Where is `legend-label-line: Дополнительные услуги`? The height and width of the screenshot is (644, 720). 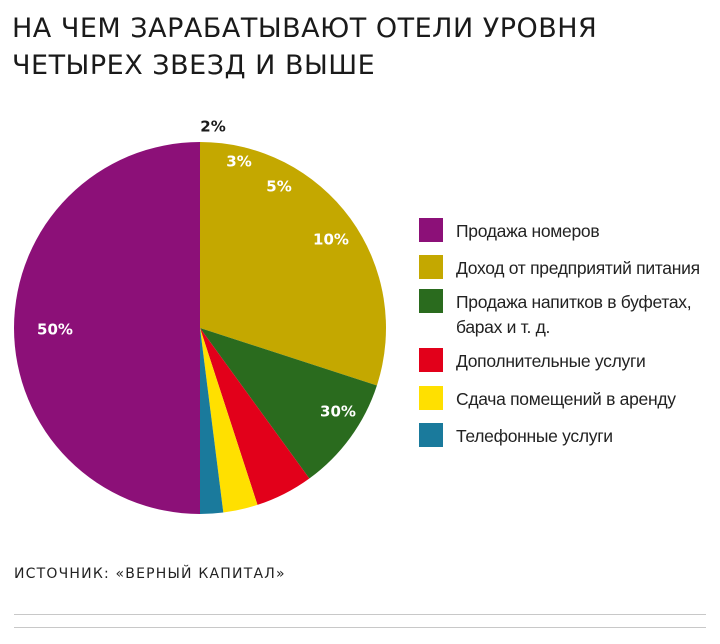
legend-label-line: Дополнительные услуги is located at coordinates (551, 361).